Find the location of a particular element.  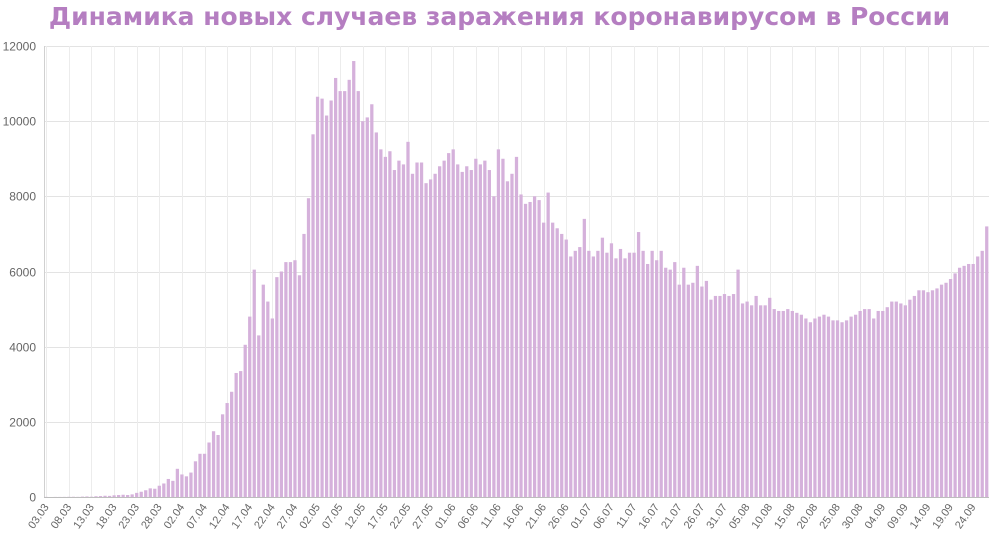

x-tick-label: 11.07 is located at coordinates (626, 516).